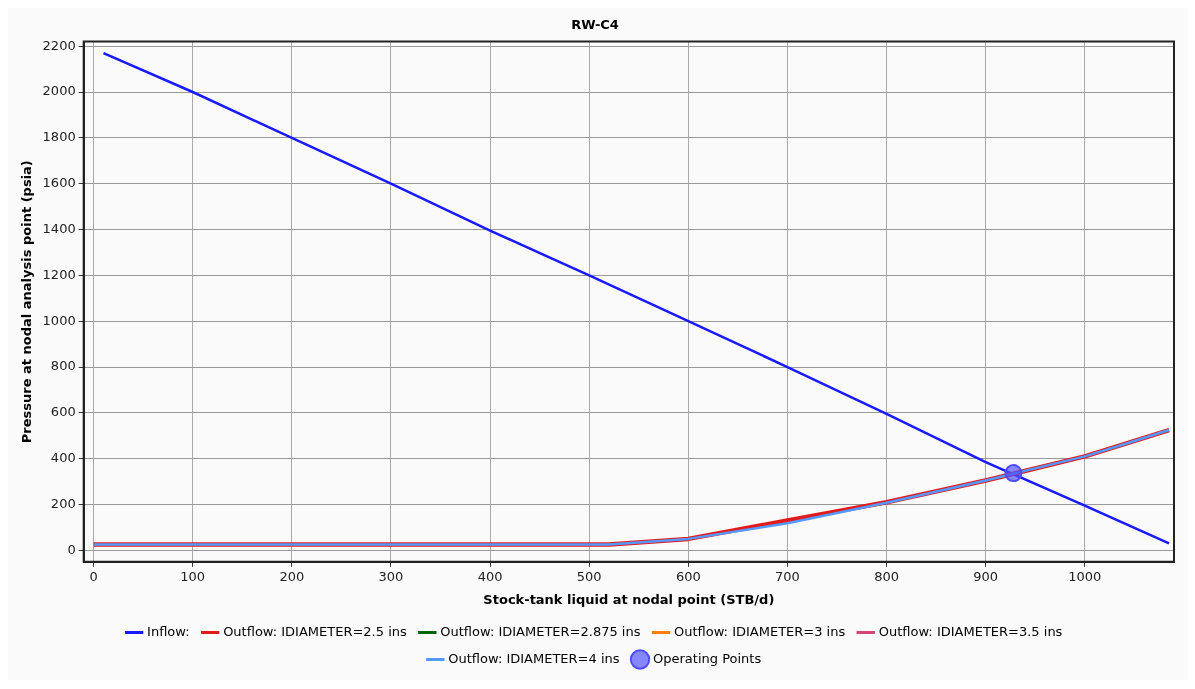 This screenshot has width=1195, height=689. What do you see at coordinates (534, 658) in the screenshot?
I see `legend-label: Outflow: IDIAMETER=4 ins` at bounding box center [534, 658].